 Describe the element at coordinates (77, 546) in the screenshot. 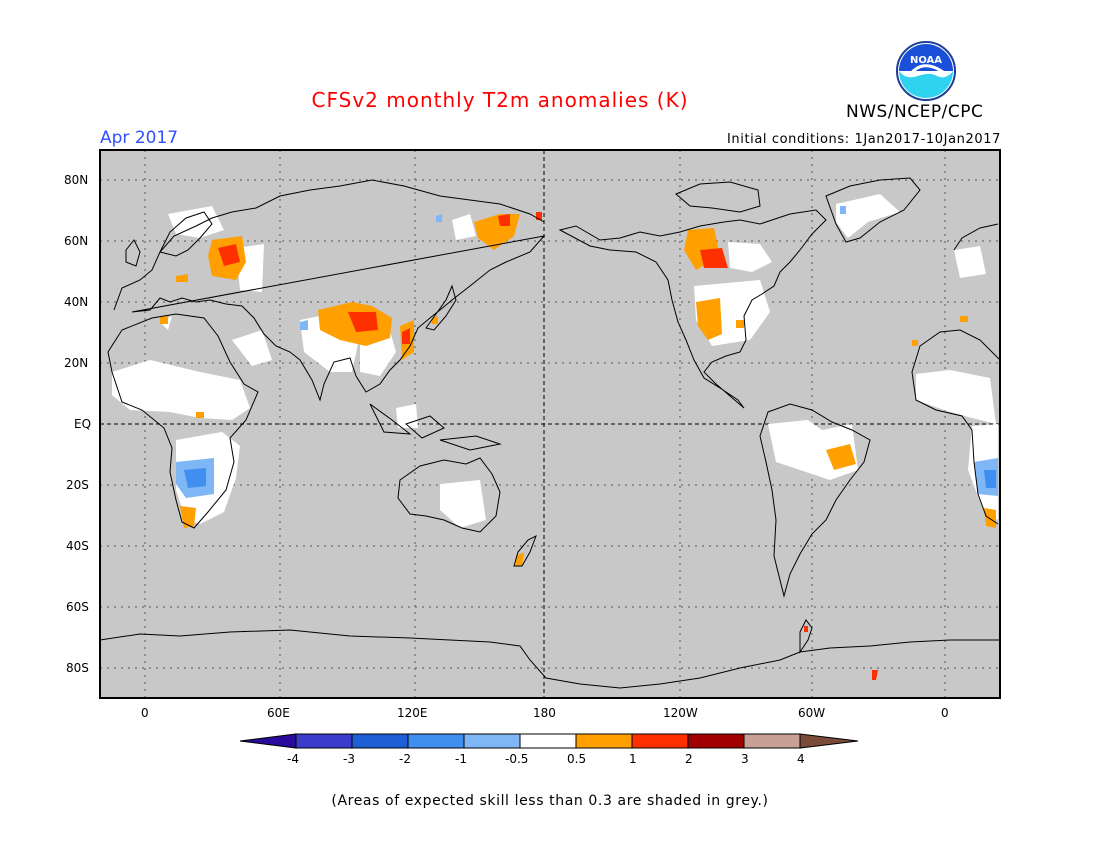

I see `lat-label: 40S` at that location.